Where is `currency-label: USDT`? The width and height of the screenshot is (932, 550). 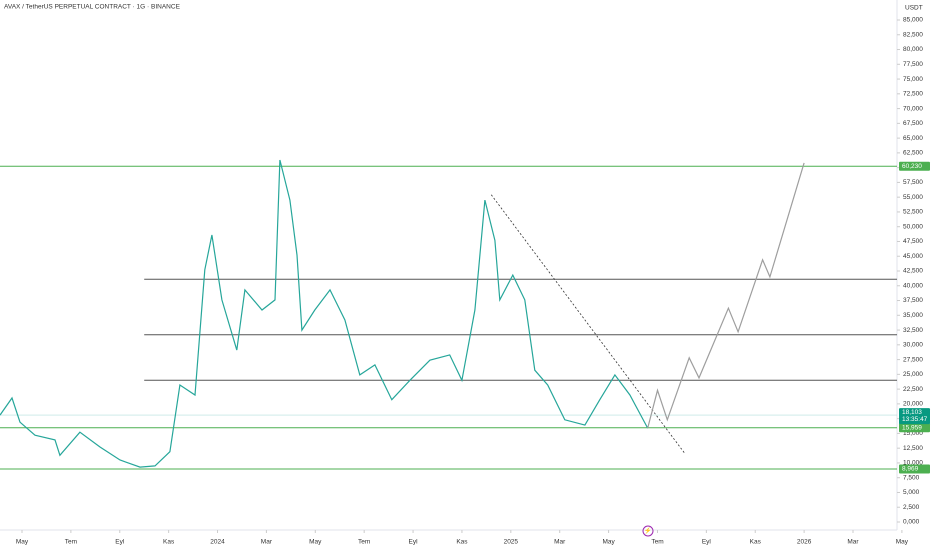 currency-label: USDT is located at coordinates (914, 8).